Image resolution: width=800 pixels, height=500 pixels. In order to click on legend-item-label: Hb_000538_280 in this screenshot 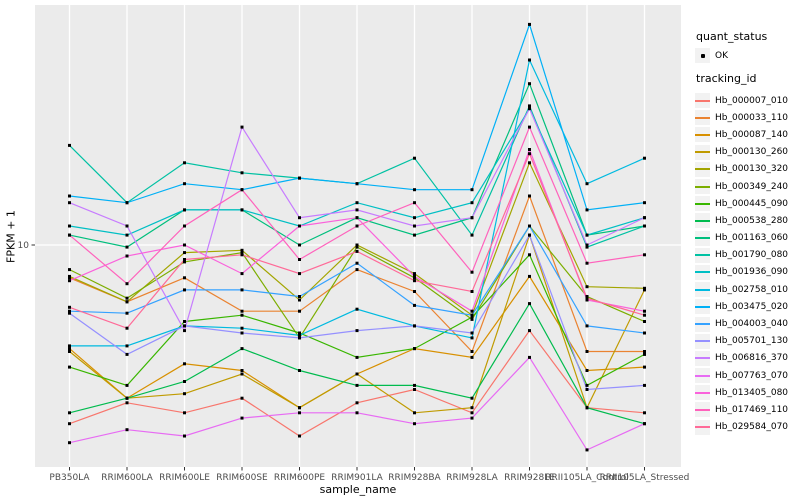, I will do `click(752, 220)`.